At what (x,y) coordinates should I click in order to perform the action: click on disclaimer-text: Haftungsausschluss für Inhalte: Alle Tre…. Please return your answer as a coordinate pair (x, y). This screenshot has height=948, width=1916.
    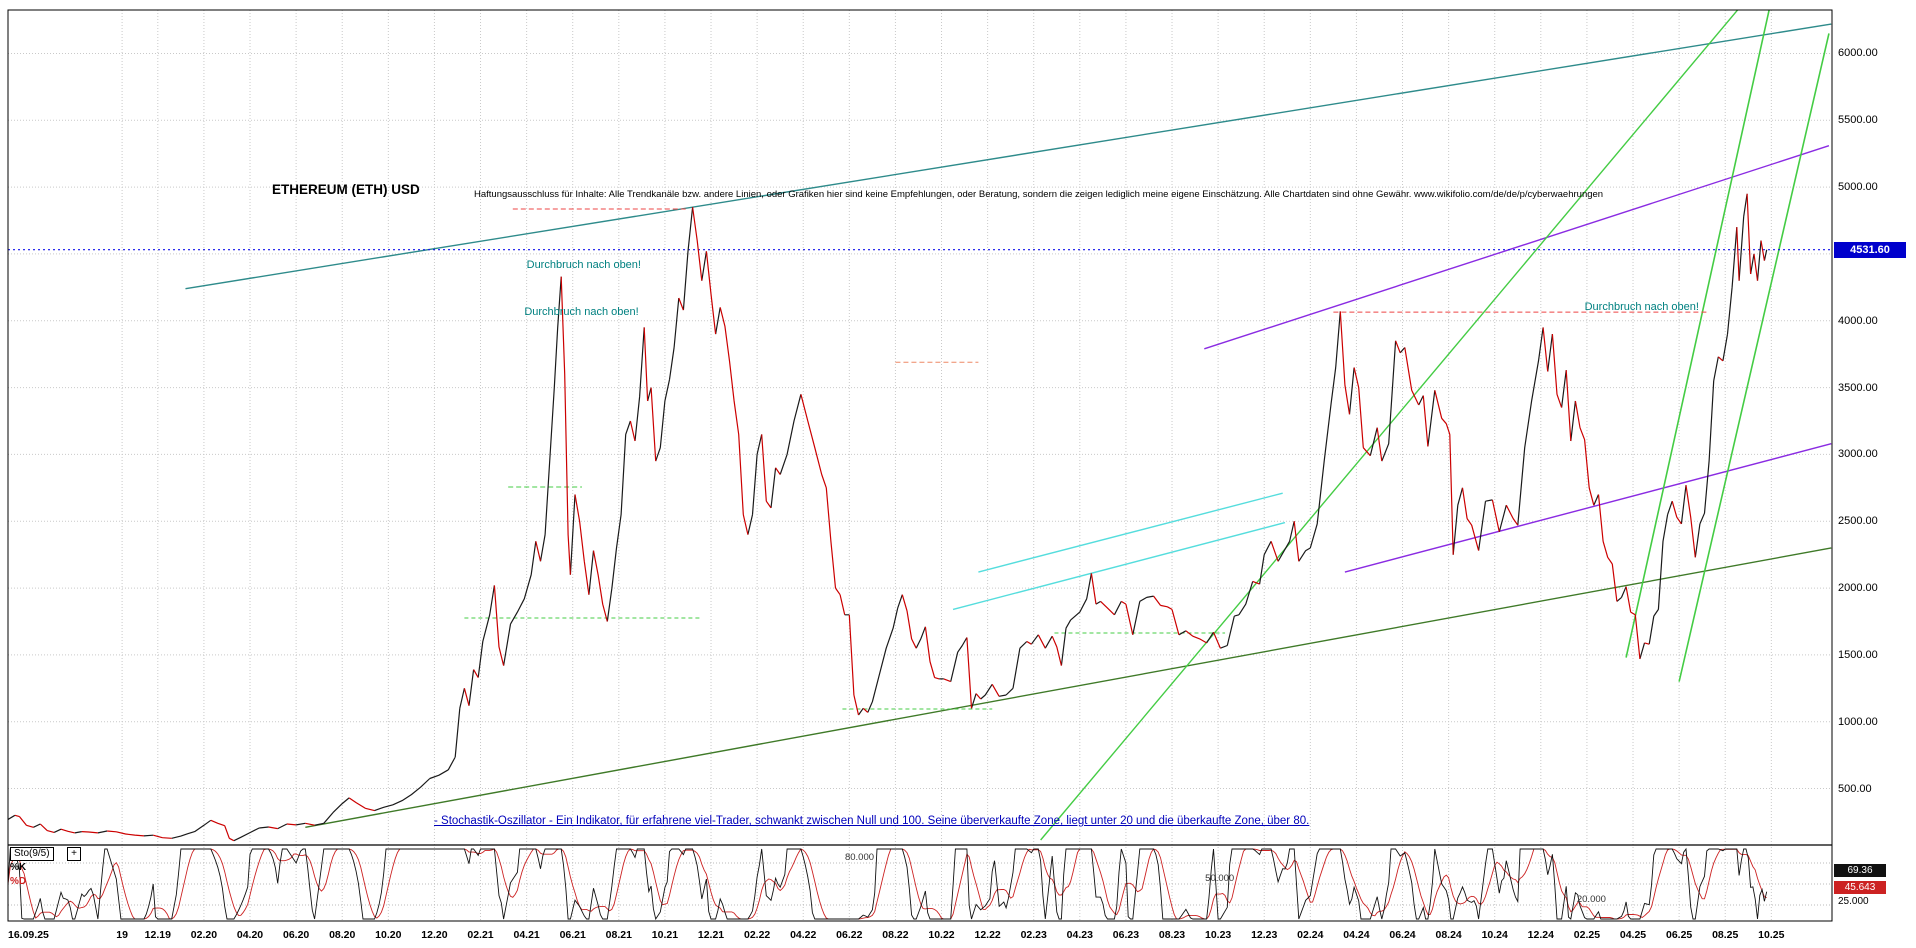
    Looking at the image, I should click on (1039, 194).